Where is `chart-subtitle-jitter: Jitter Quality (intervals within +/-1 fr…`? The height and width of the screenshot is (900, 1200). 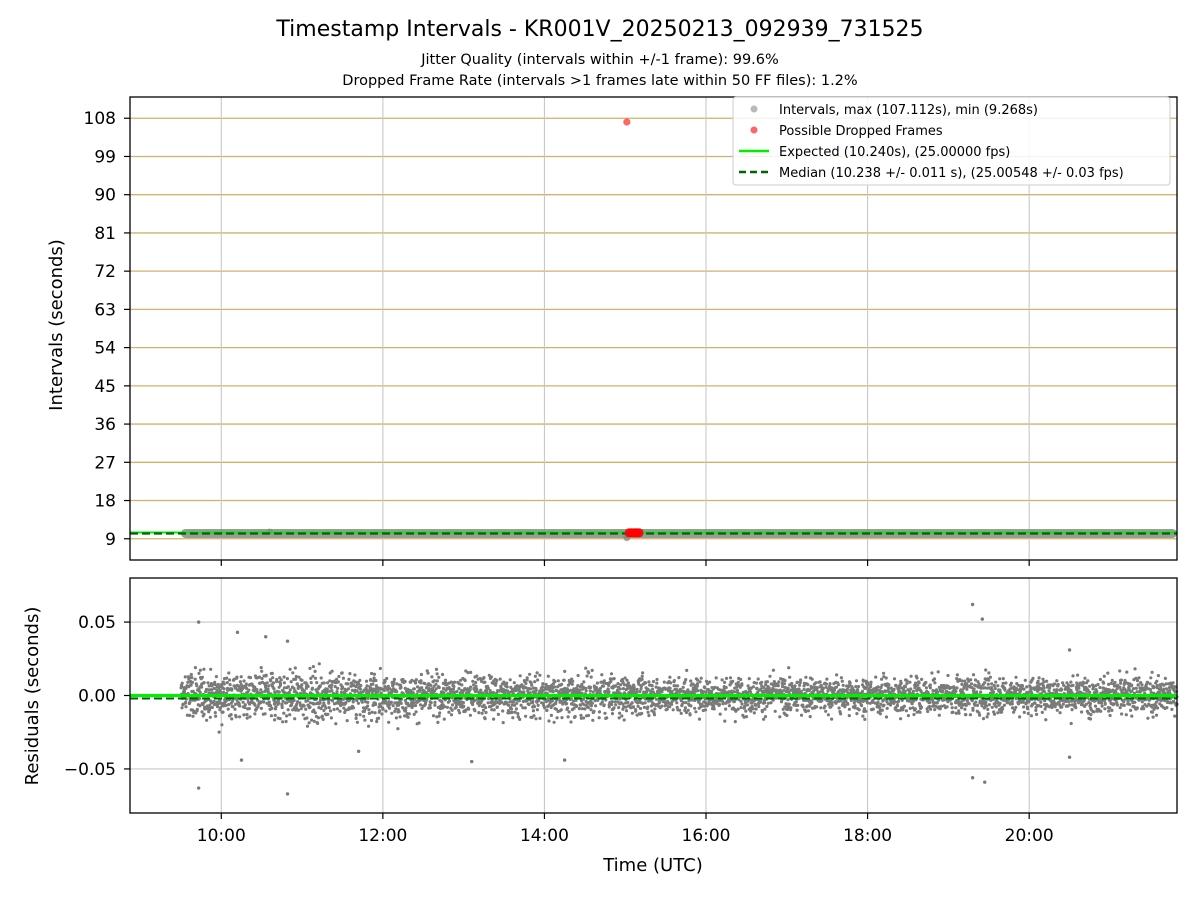 chart-subtitle-jitter: Jitter Quality (intervals within +/-1 fr… is located at coordinates (599, 60).